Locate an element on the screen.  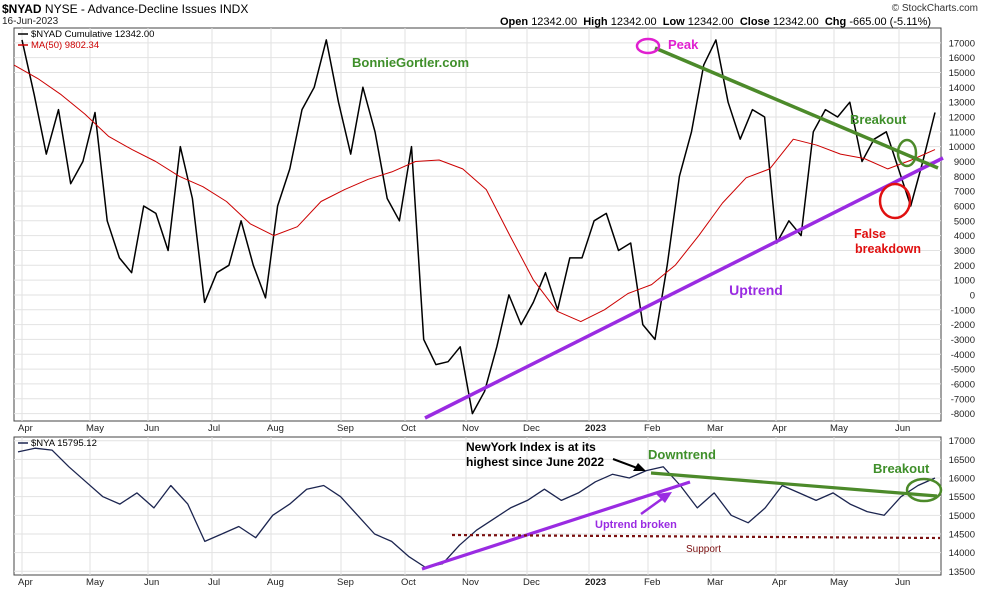
top-legend-label: $NYAD Cumulative 12342.00 is located at coordinates (92, 34).